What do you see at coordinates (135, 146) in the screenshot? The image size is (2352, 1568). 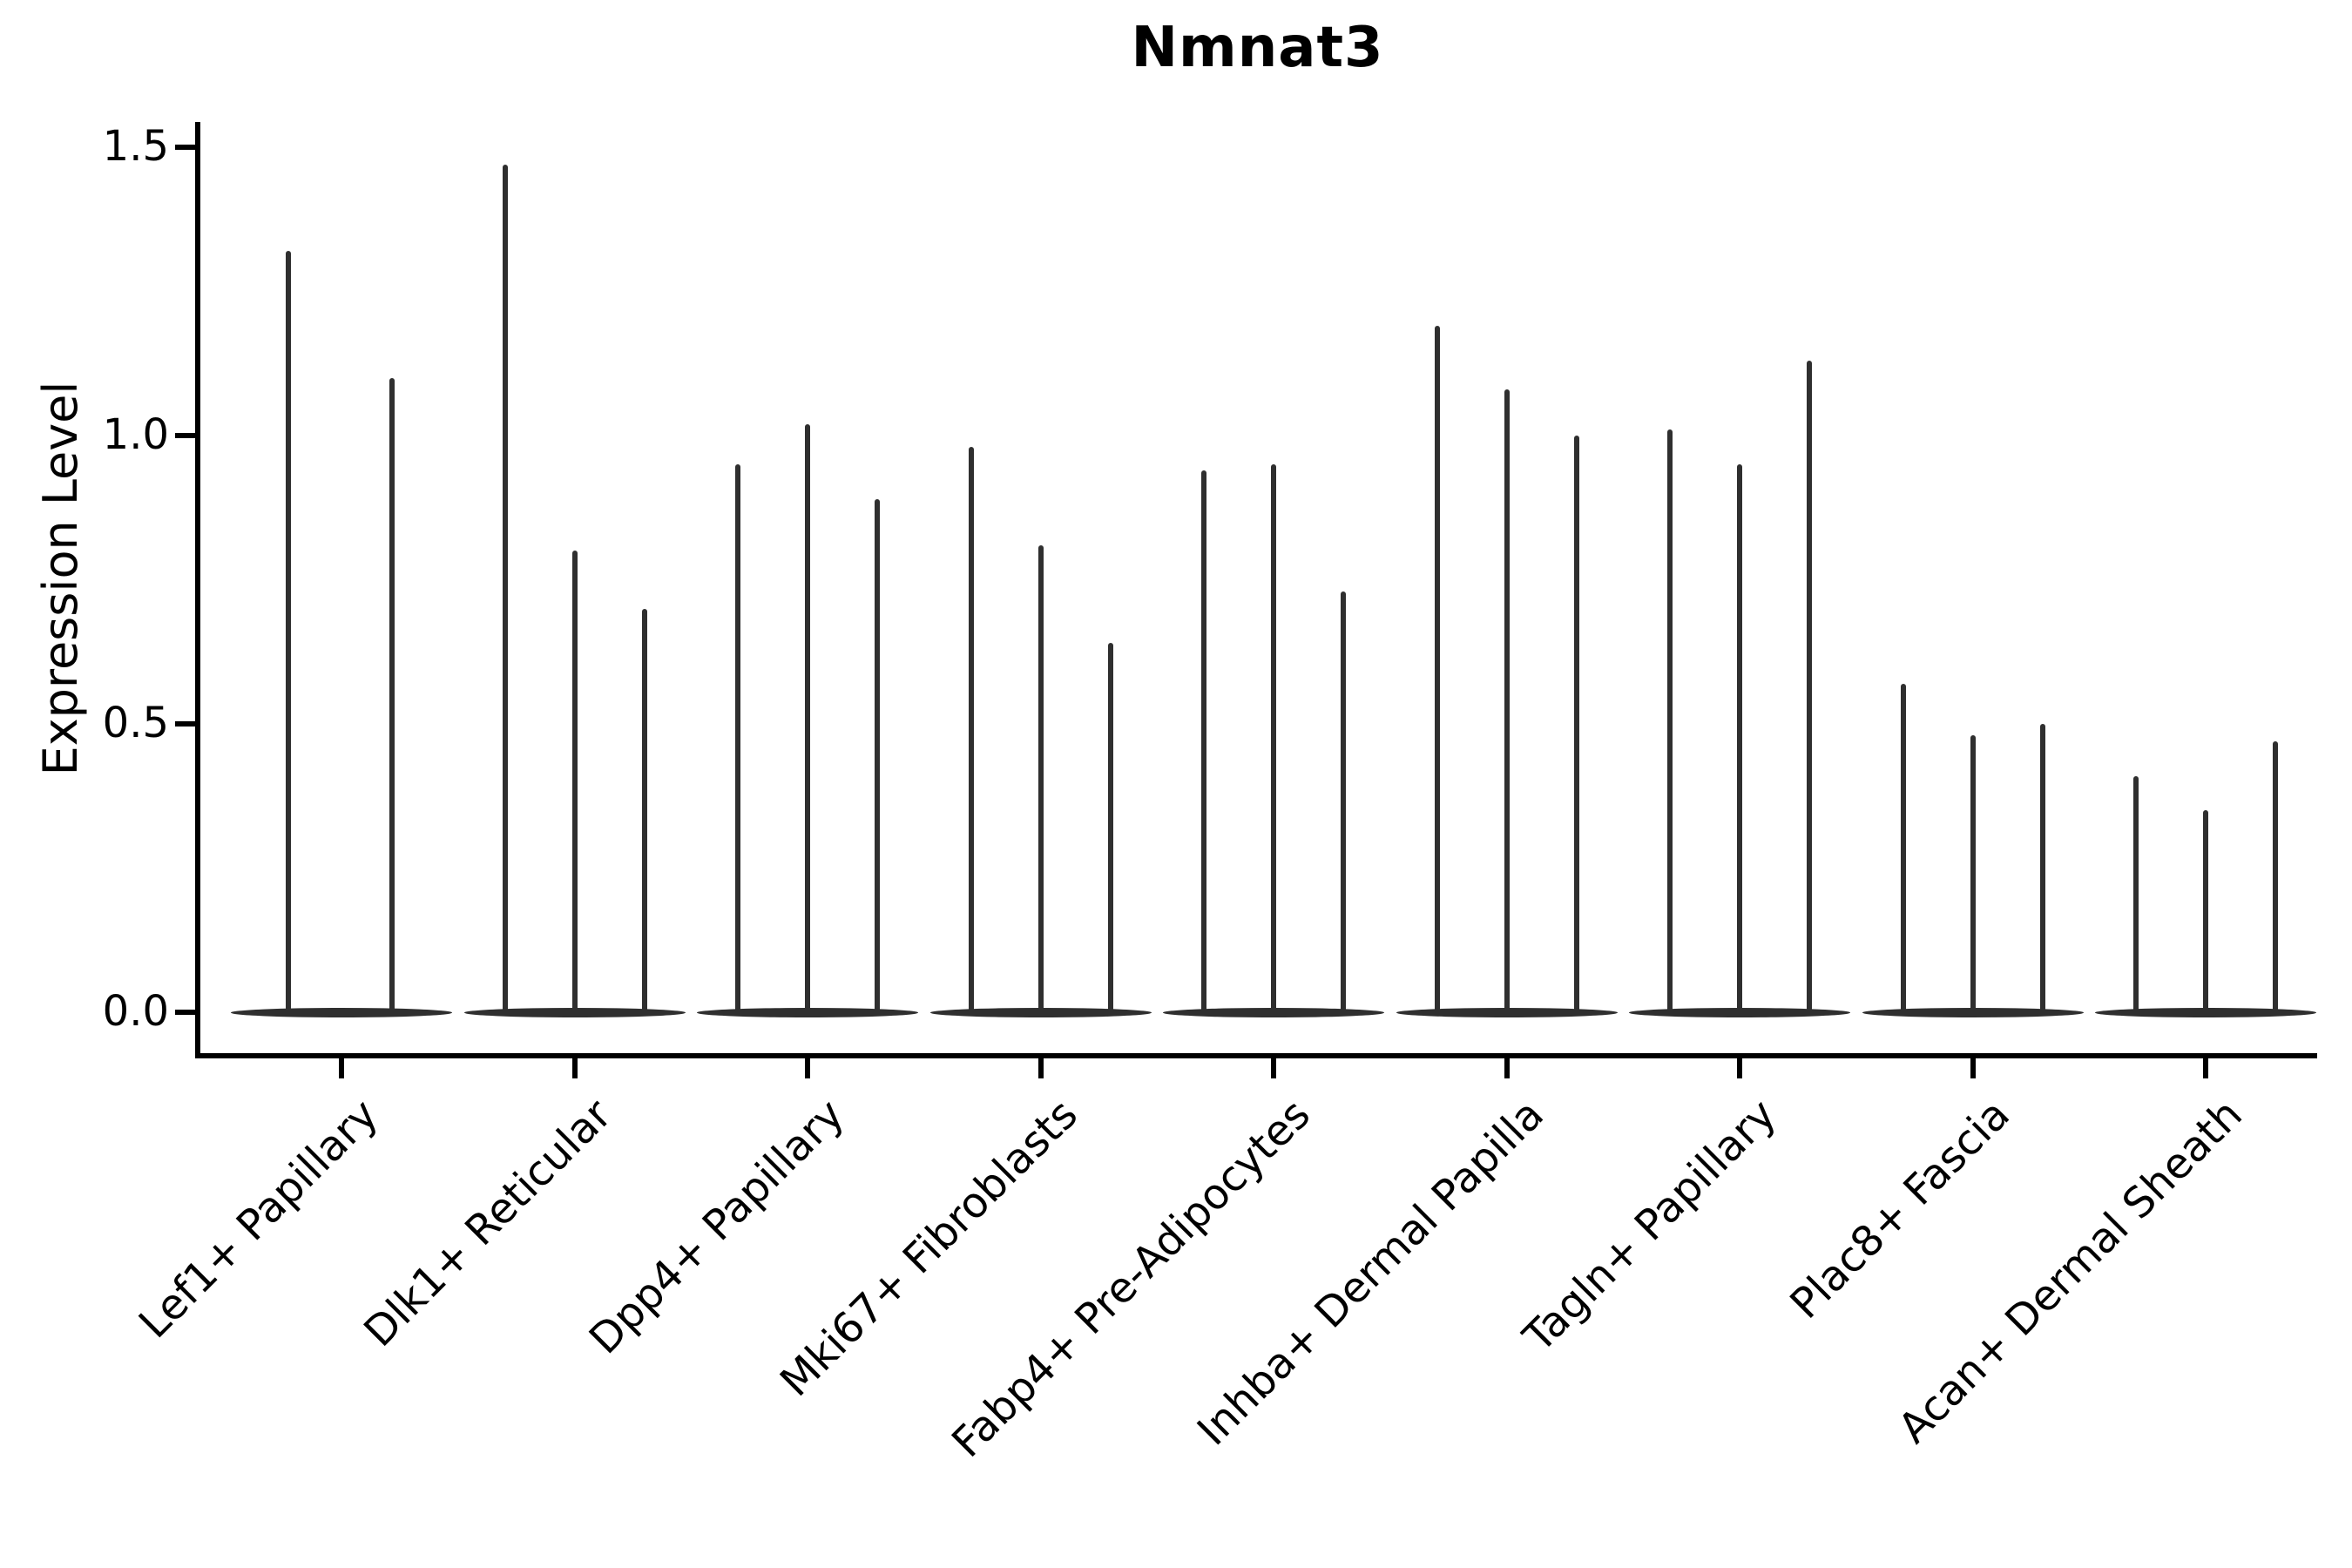 I see `y-tick-label: 1.5` at bounding box center [135, 146].